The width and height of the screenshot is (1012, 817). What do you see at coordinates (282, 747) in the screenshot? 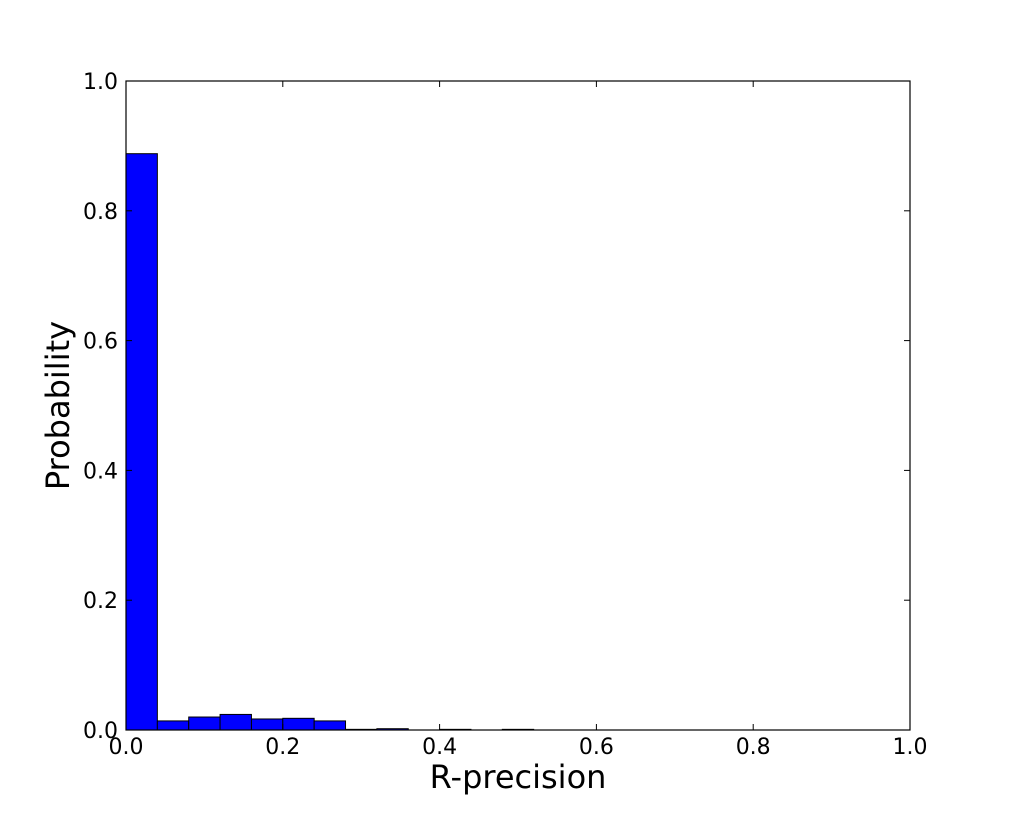
I see `x-tick-label: 0.2` at bounding box center [282, 747].